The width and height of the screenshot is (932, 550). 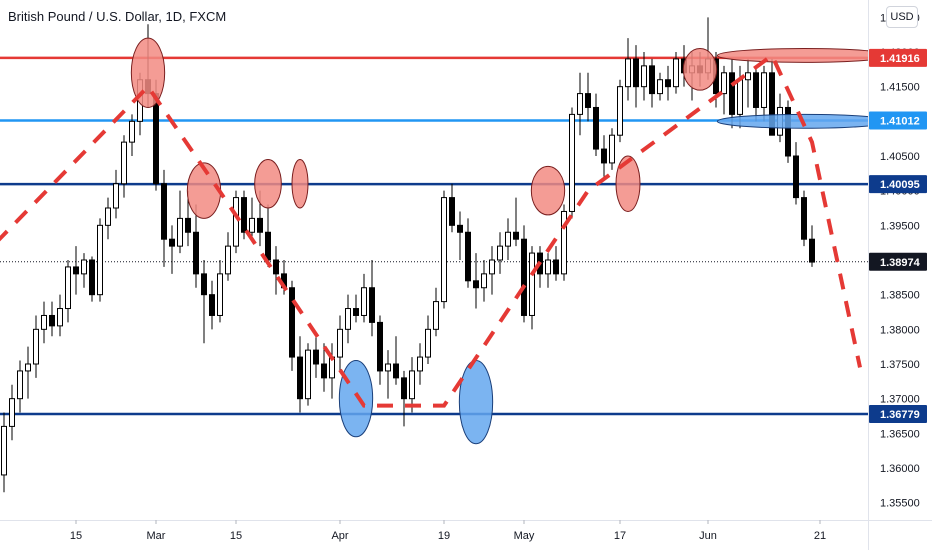 What do you see at coordinates (524, 536) in the screenshot?
I see `time-tick-label: May` at bounding box center [524, 536].